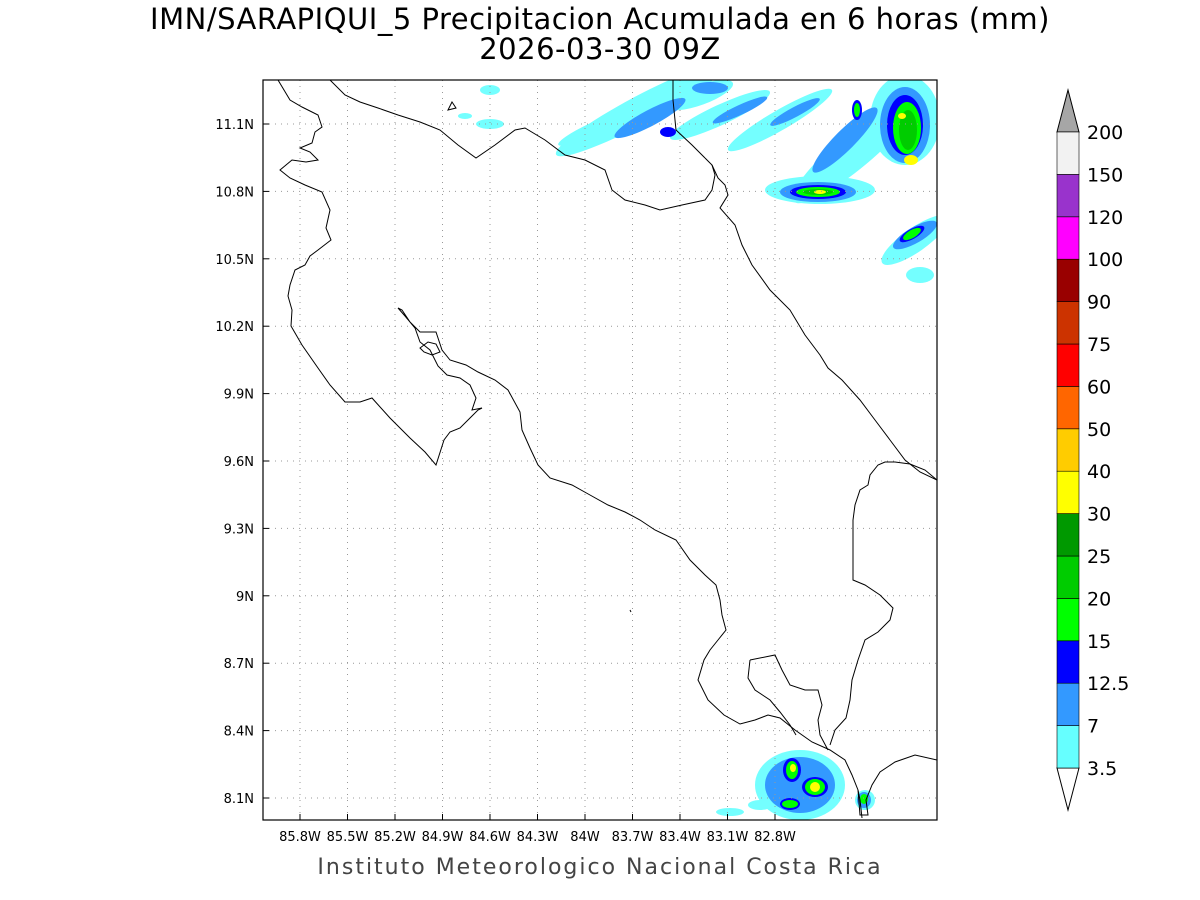  What do you see at coordinates (1068, 789) in the screenshot?
I see `colorbar-min-arrow` at bounding box center [1068, 789].